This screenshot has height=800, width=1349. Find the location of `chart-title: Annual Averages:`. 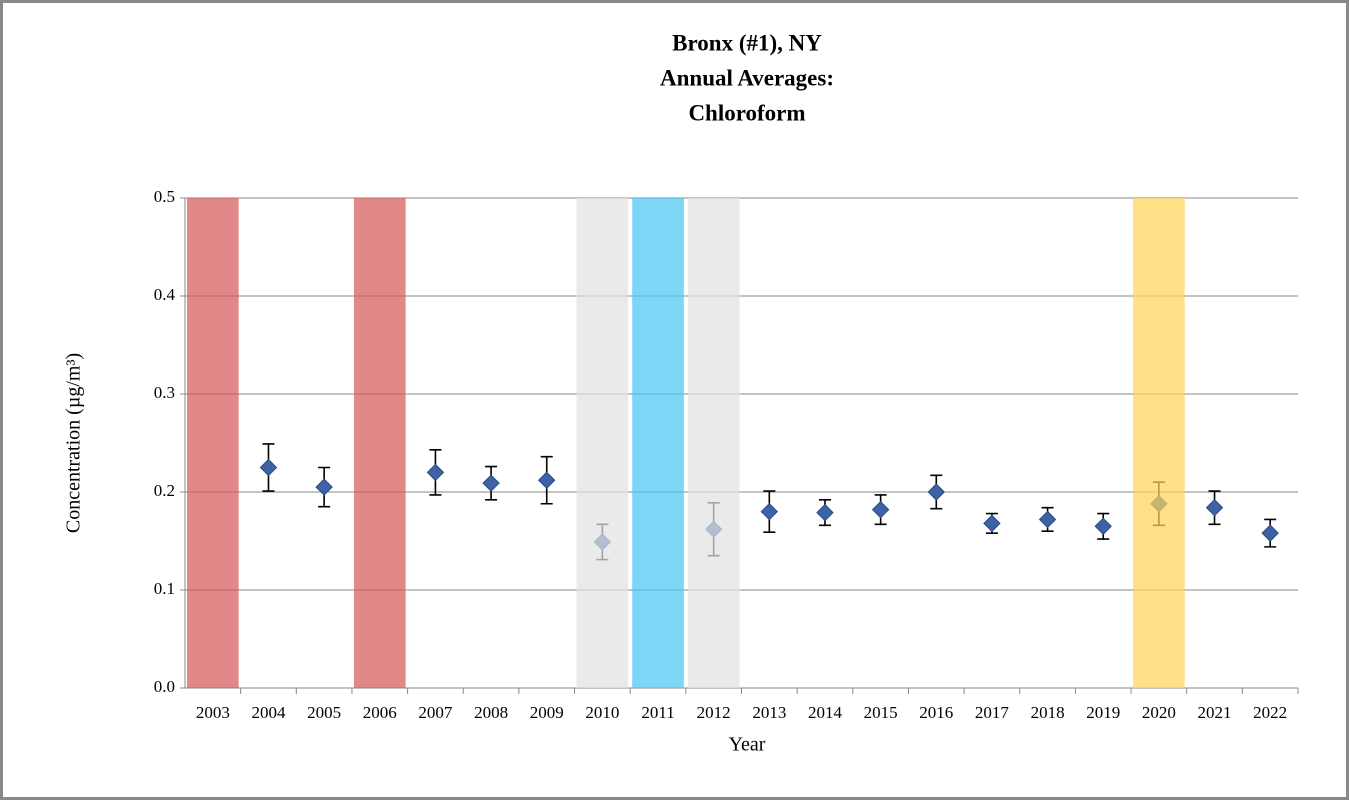

chart-title: Annual Averages: is located at coordinates (747, 77).